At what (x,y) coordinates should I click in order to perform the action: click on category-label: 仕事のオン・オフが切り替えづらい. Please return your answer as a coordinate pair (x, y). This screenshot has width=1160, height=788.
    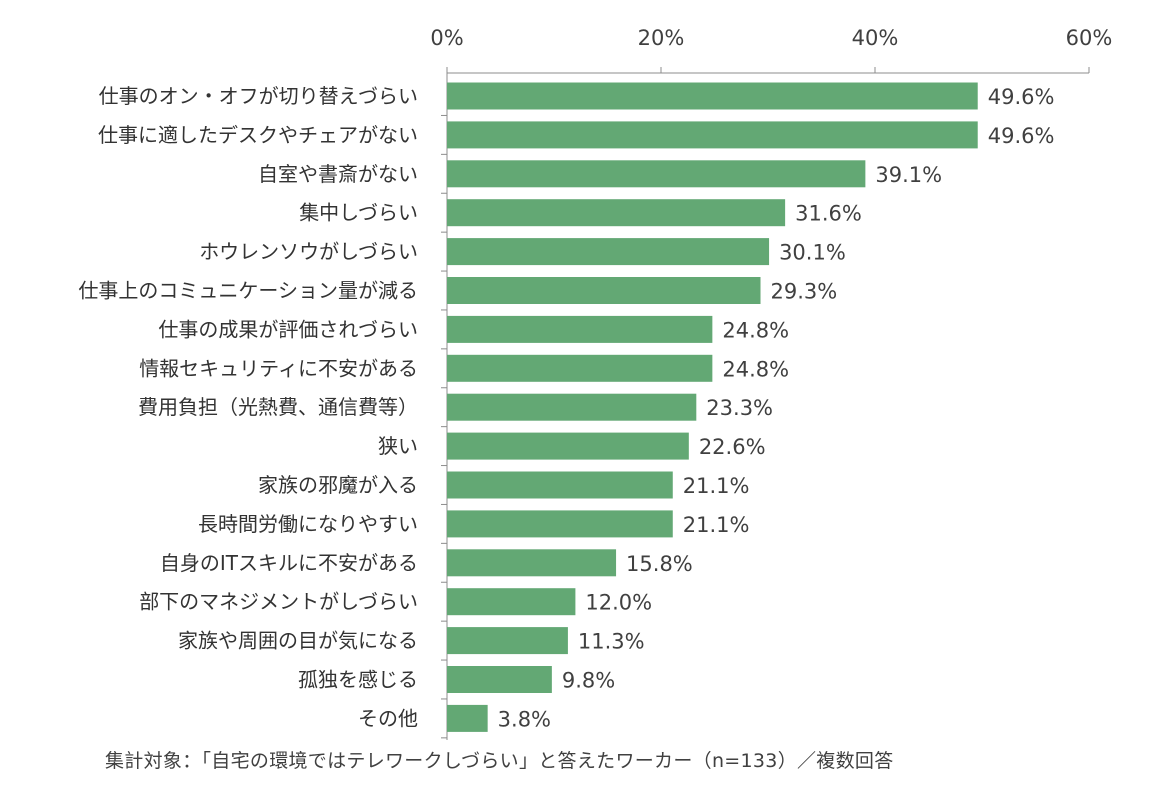
    Looking at the image, I should click on (258, 96).